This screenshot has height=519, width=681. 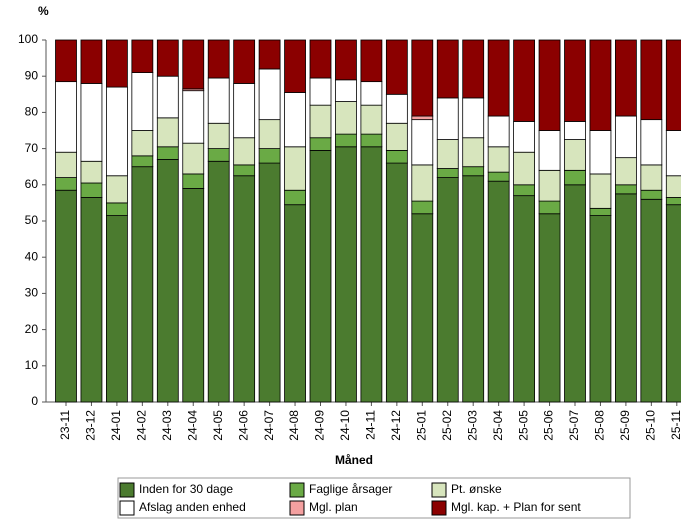 What do you see at coordinates (675, 425) in the screenshot?
I see `x-tick-label: 25-11` at bounding box center [675, 425].